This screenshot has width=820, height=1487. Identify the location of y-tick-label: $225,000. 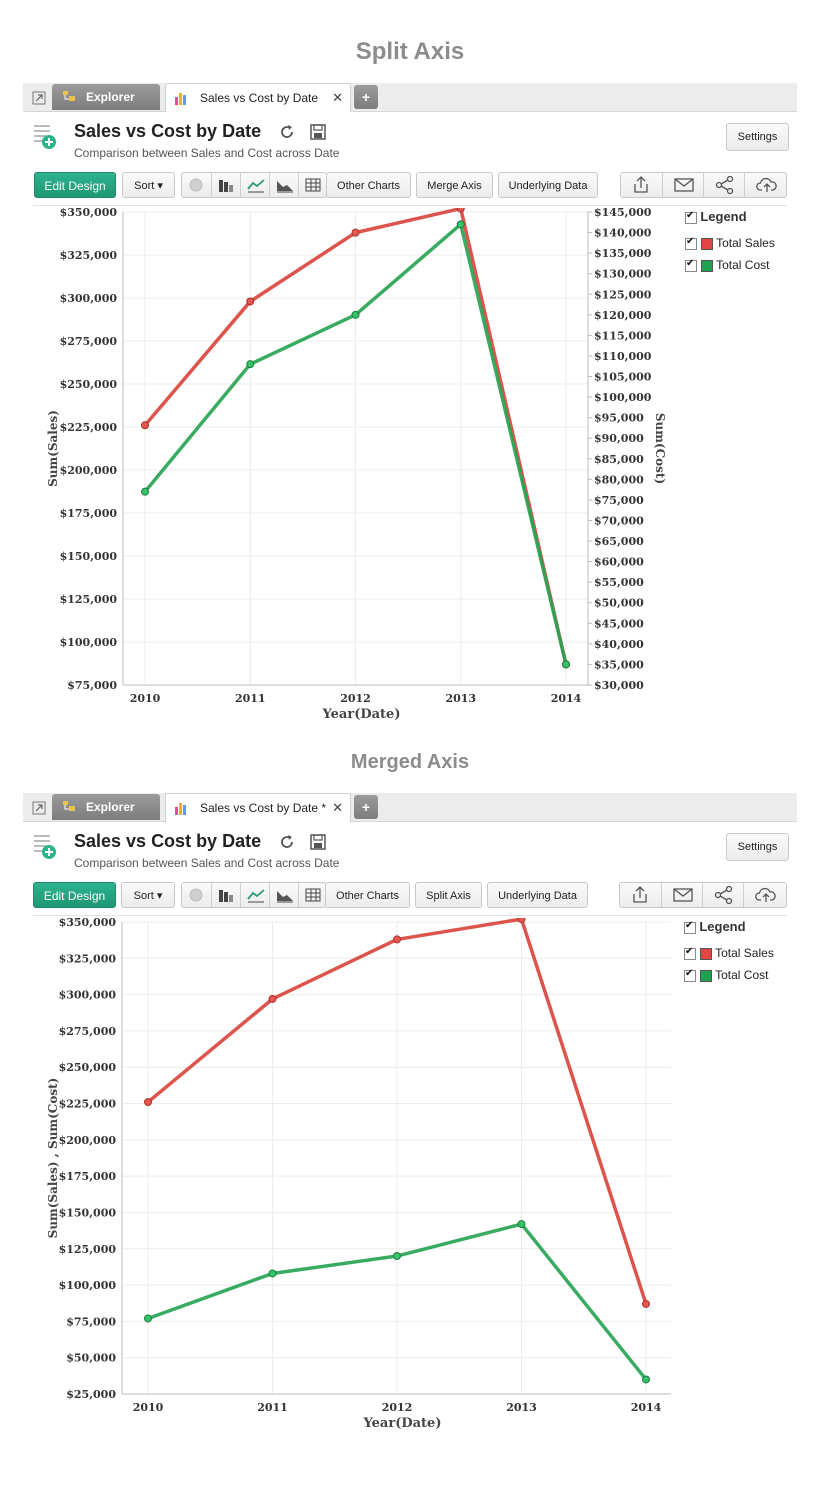
(89, 427).